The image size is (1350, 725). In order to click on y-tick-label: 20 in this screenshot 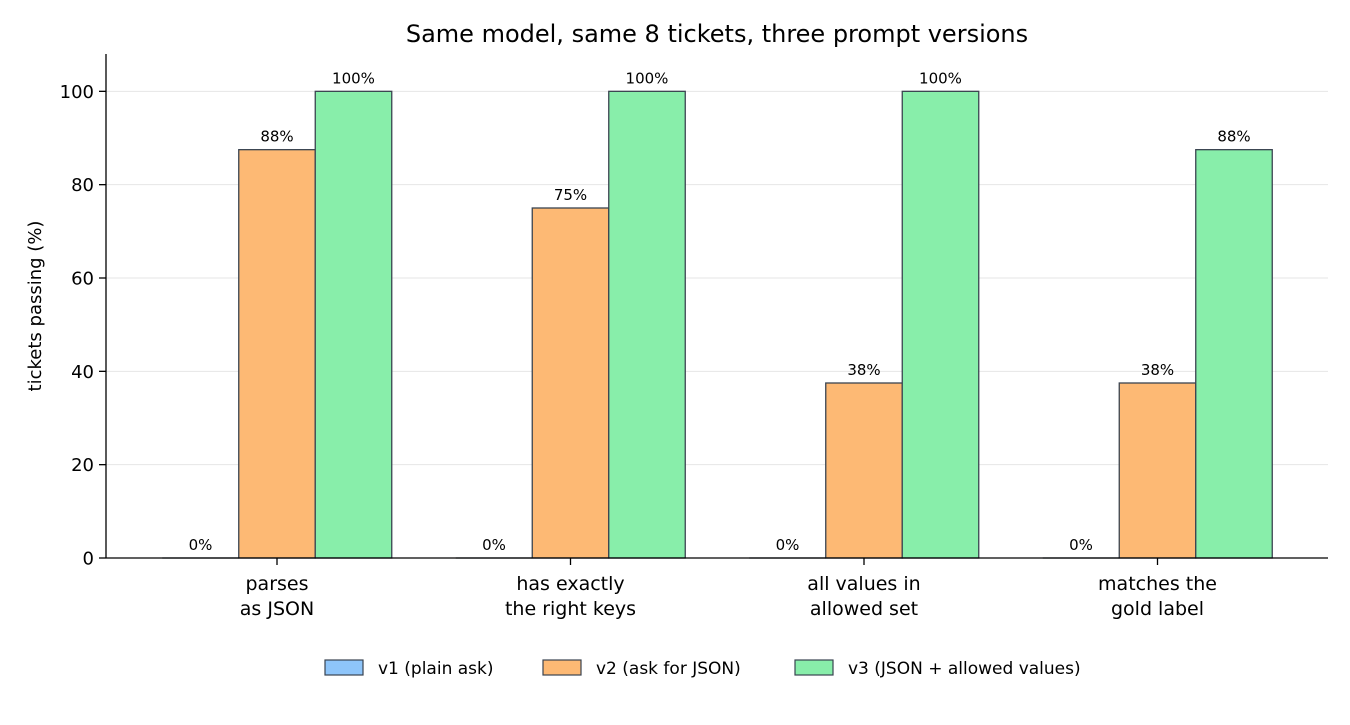, I will do `click(82, 465)`.